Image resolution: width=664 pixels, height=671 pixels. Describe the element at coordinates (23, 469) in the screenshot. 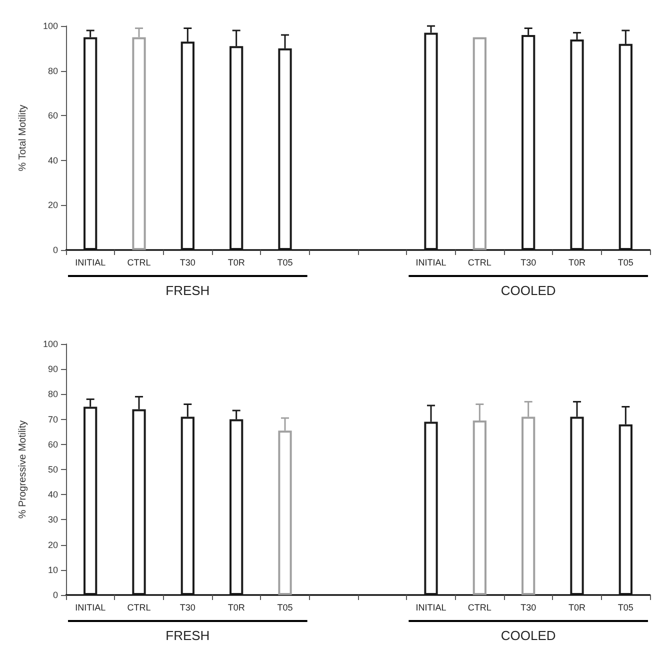

I see `y-axis-title: % Progressive Motility` at that location.